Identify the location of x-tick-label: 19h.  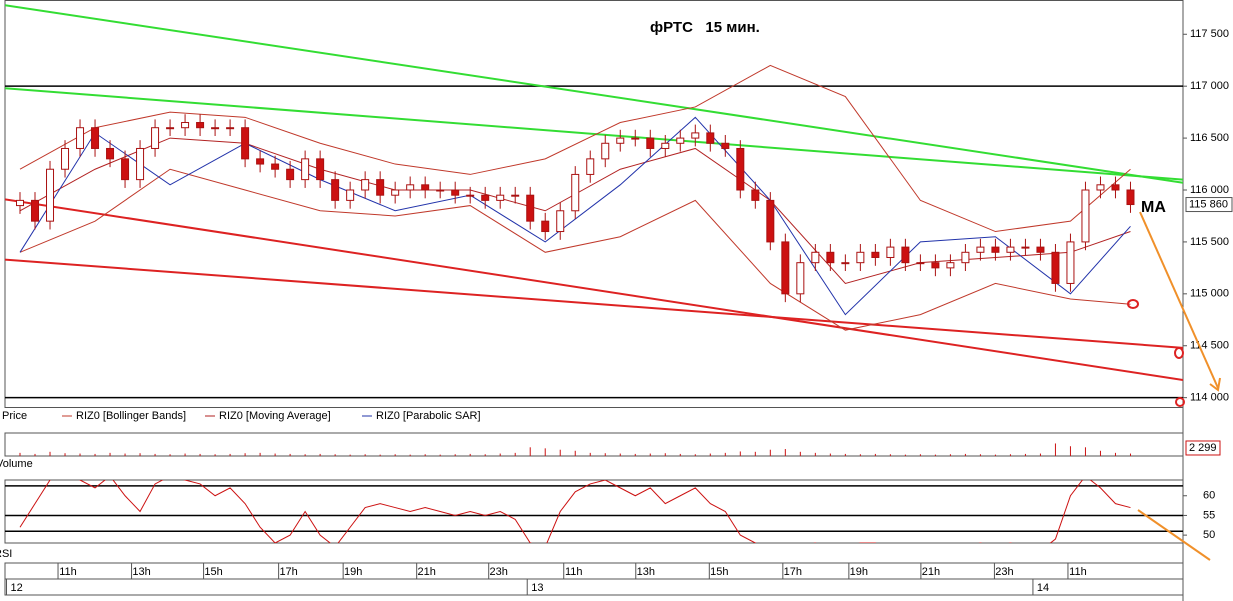
(353, 572).